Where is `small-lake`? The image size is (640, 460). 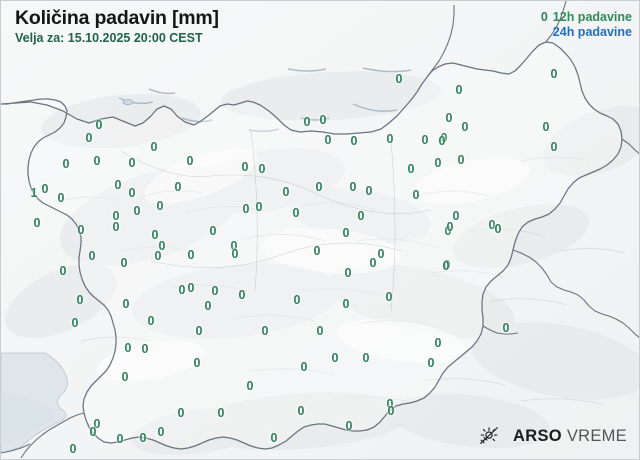
small-lake is located at coordinates (128, 102).